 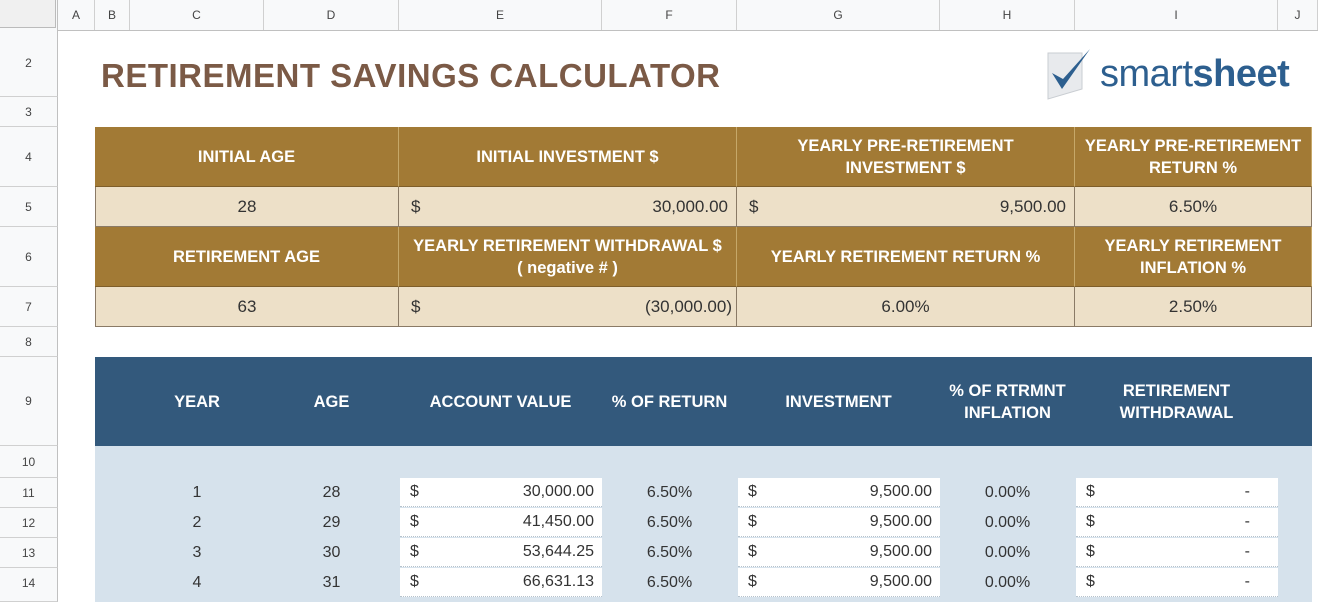 I want to click on row-header-11: 11, so click(x=29, y=493).